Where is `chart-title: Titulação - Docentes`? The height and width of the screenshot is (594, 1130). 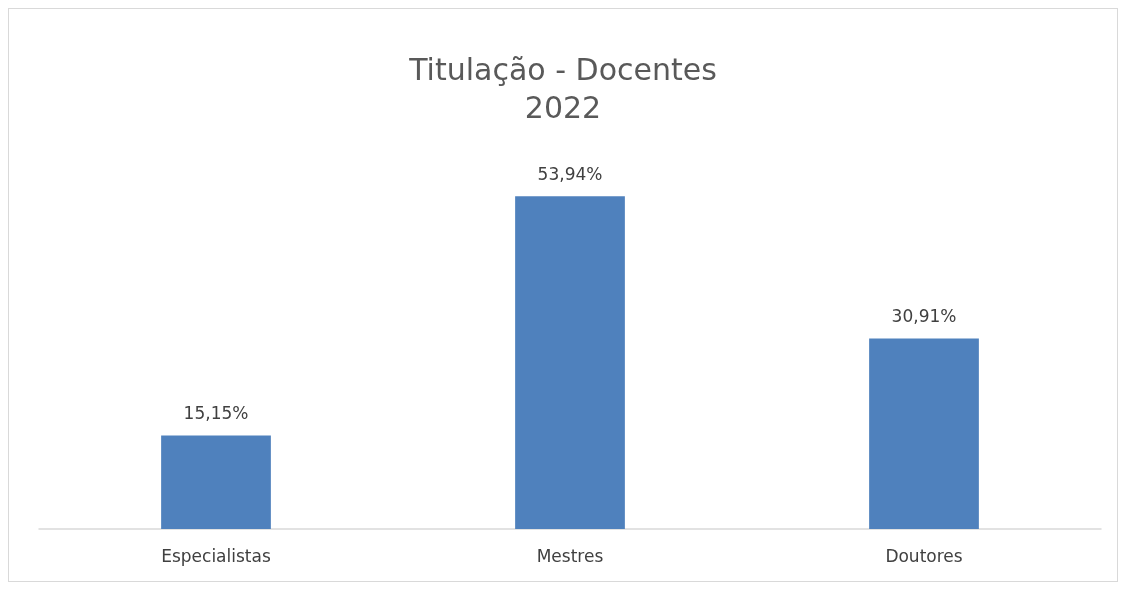
chart-title: Titulação - Docentes is located at coordinates (562, 69).